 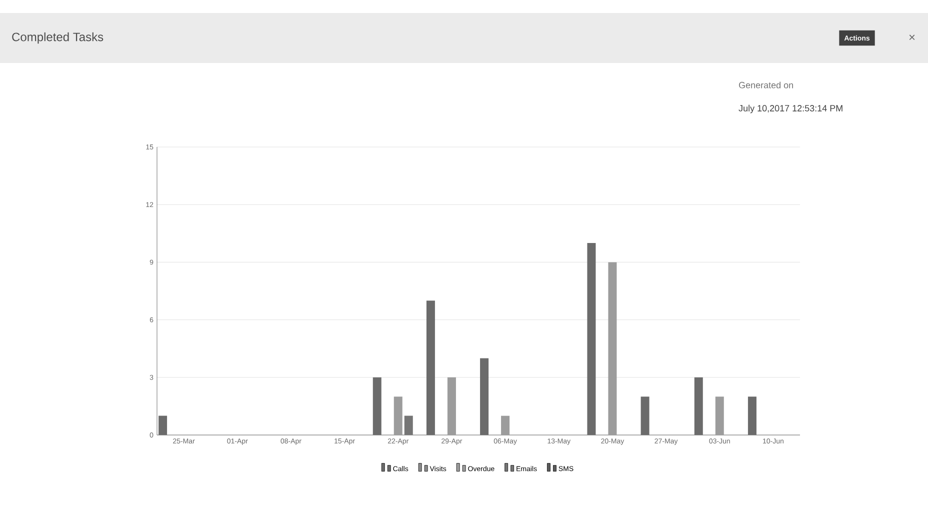 I want to click on text: July 10,2017 12:53:14 PM, so click(x=790, y=109).